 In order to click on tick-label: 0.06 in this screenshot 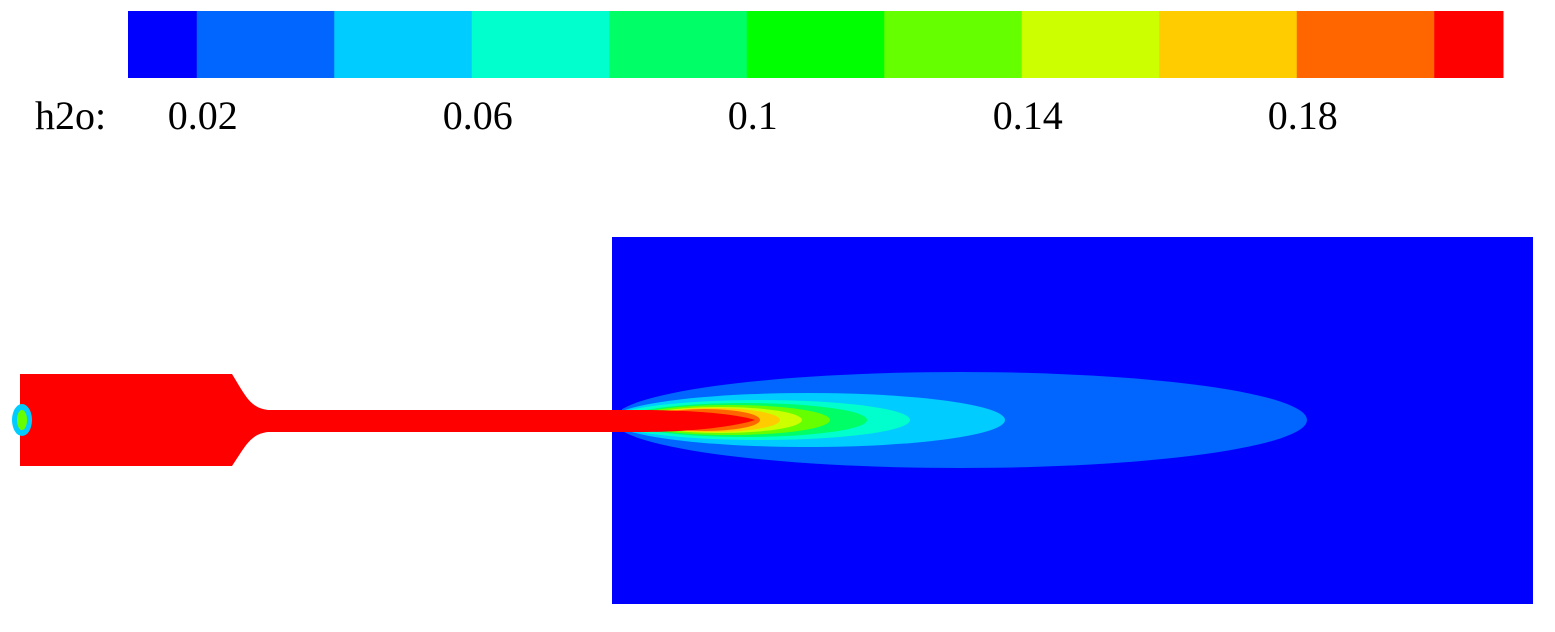, I will do `click(478, 115)`.